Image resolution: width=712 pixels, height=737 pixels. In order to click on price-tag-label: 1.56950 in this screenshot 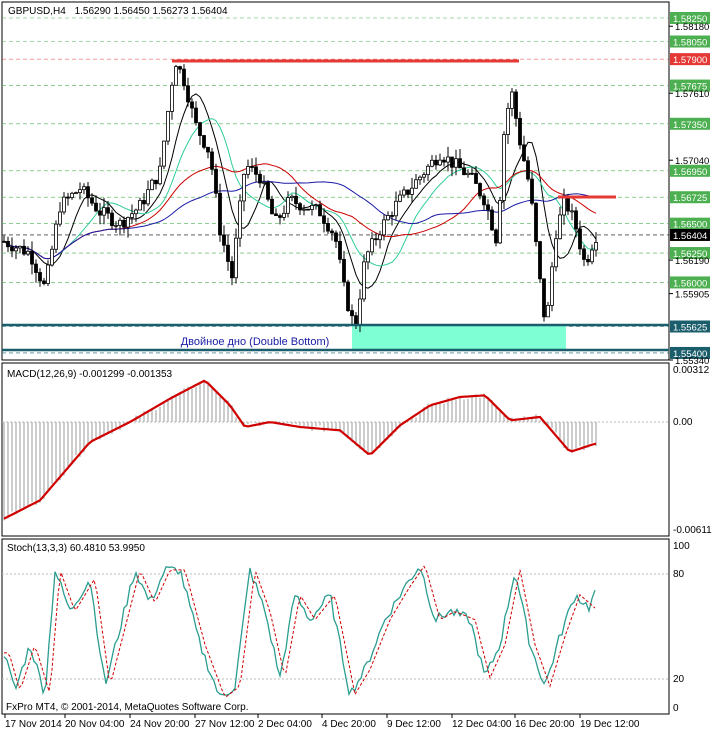, I will do `click(690, 172)`.